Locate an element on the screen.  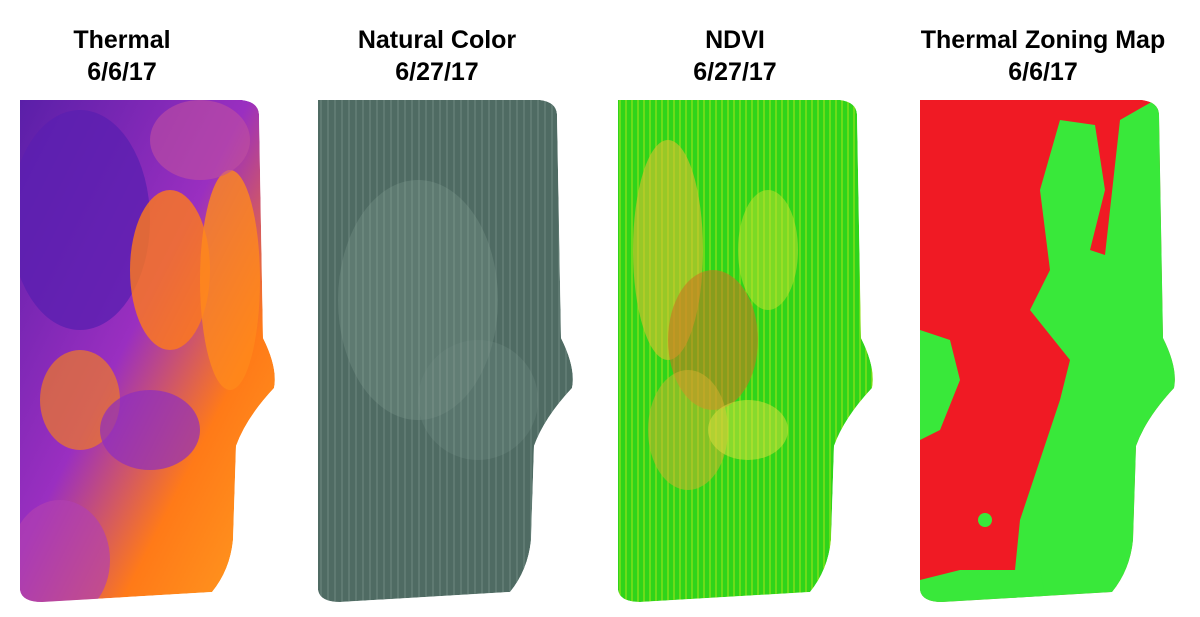
panel-title: NDVI is located at coordinates (735, 40).